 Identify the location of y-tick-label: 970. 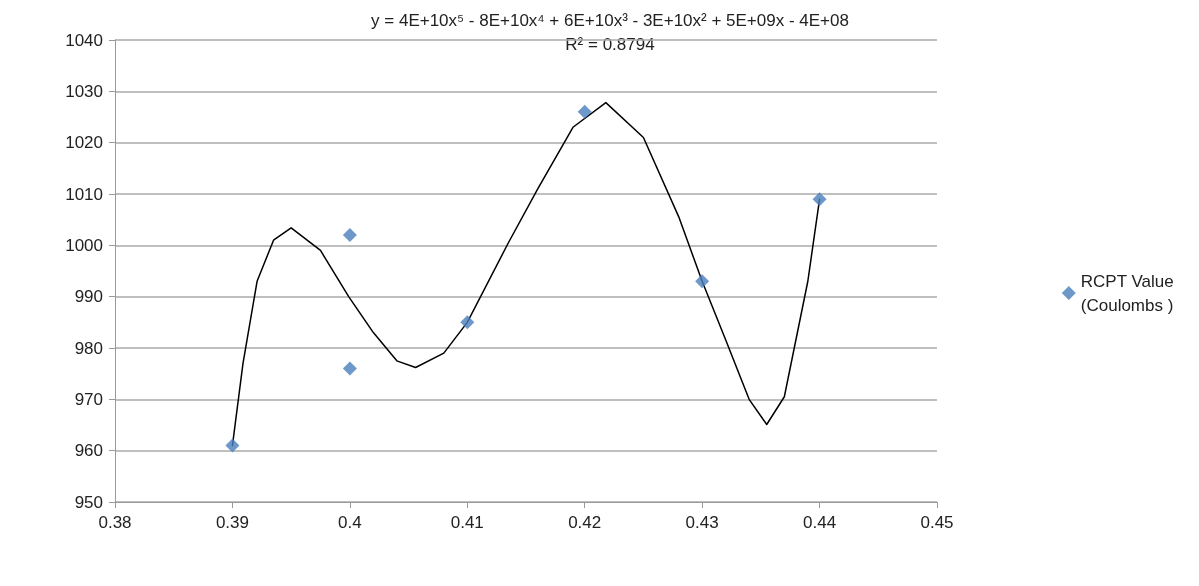
(88, 399).